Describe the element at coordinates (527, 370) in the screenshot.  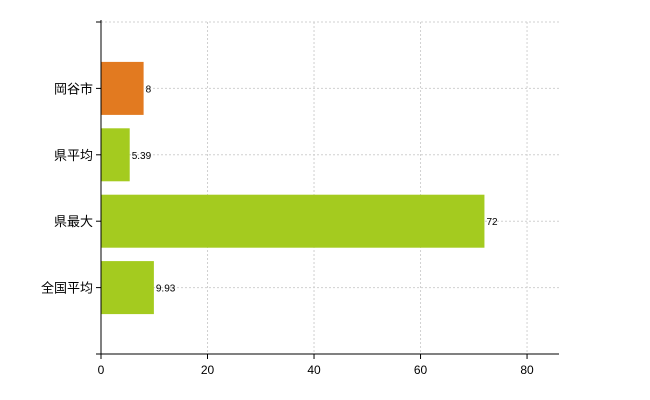
I see `x-tick-label: 80` at that location.